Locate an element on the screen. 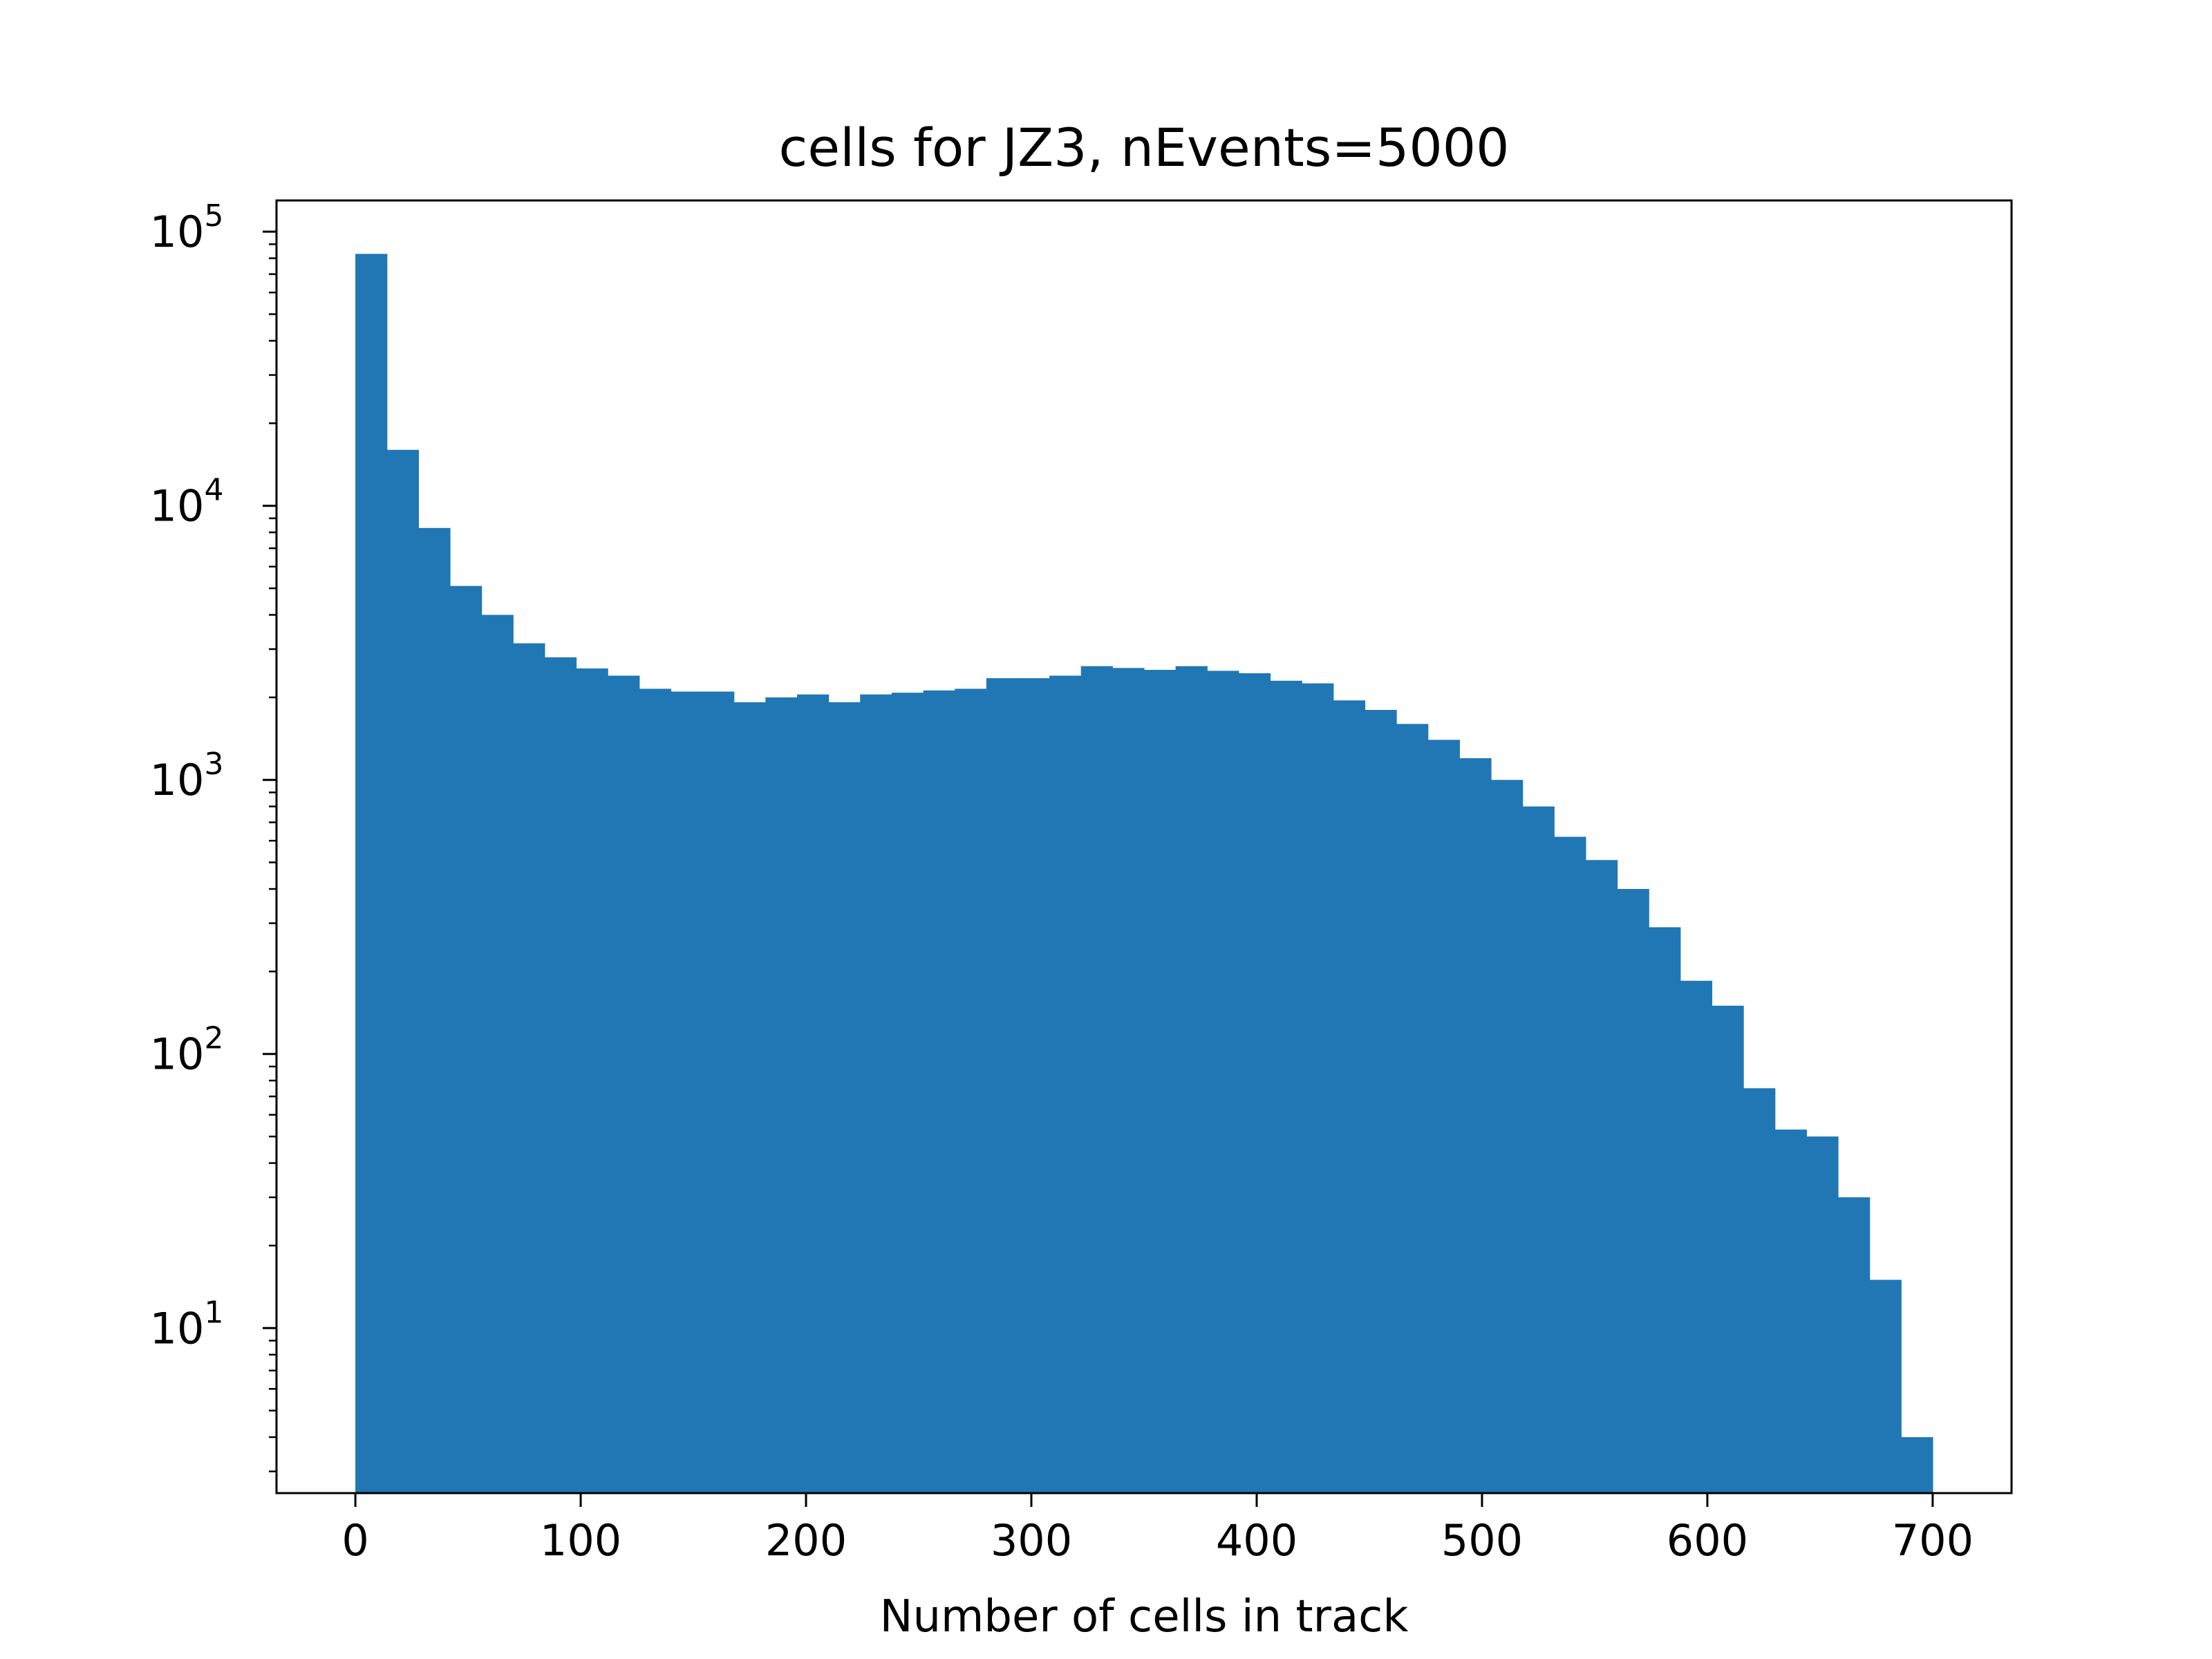  x-tick-label: 200 is located at coordinates (806, 1540).